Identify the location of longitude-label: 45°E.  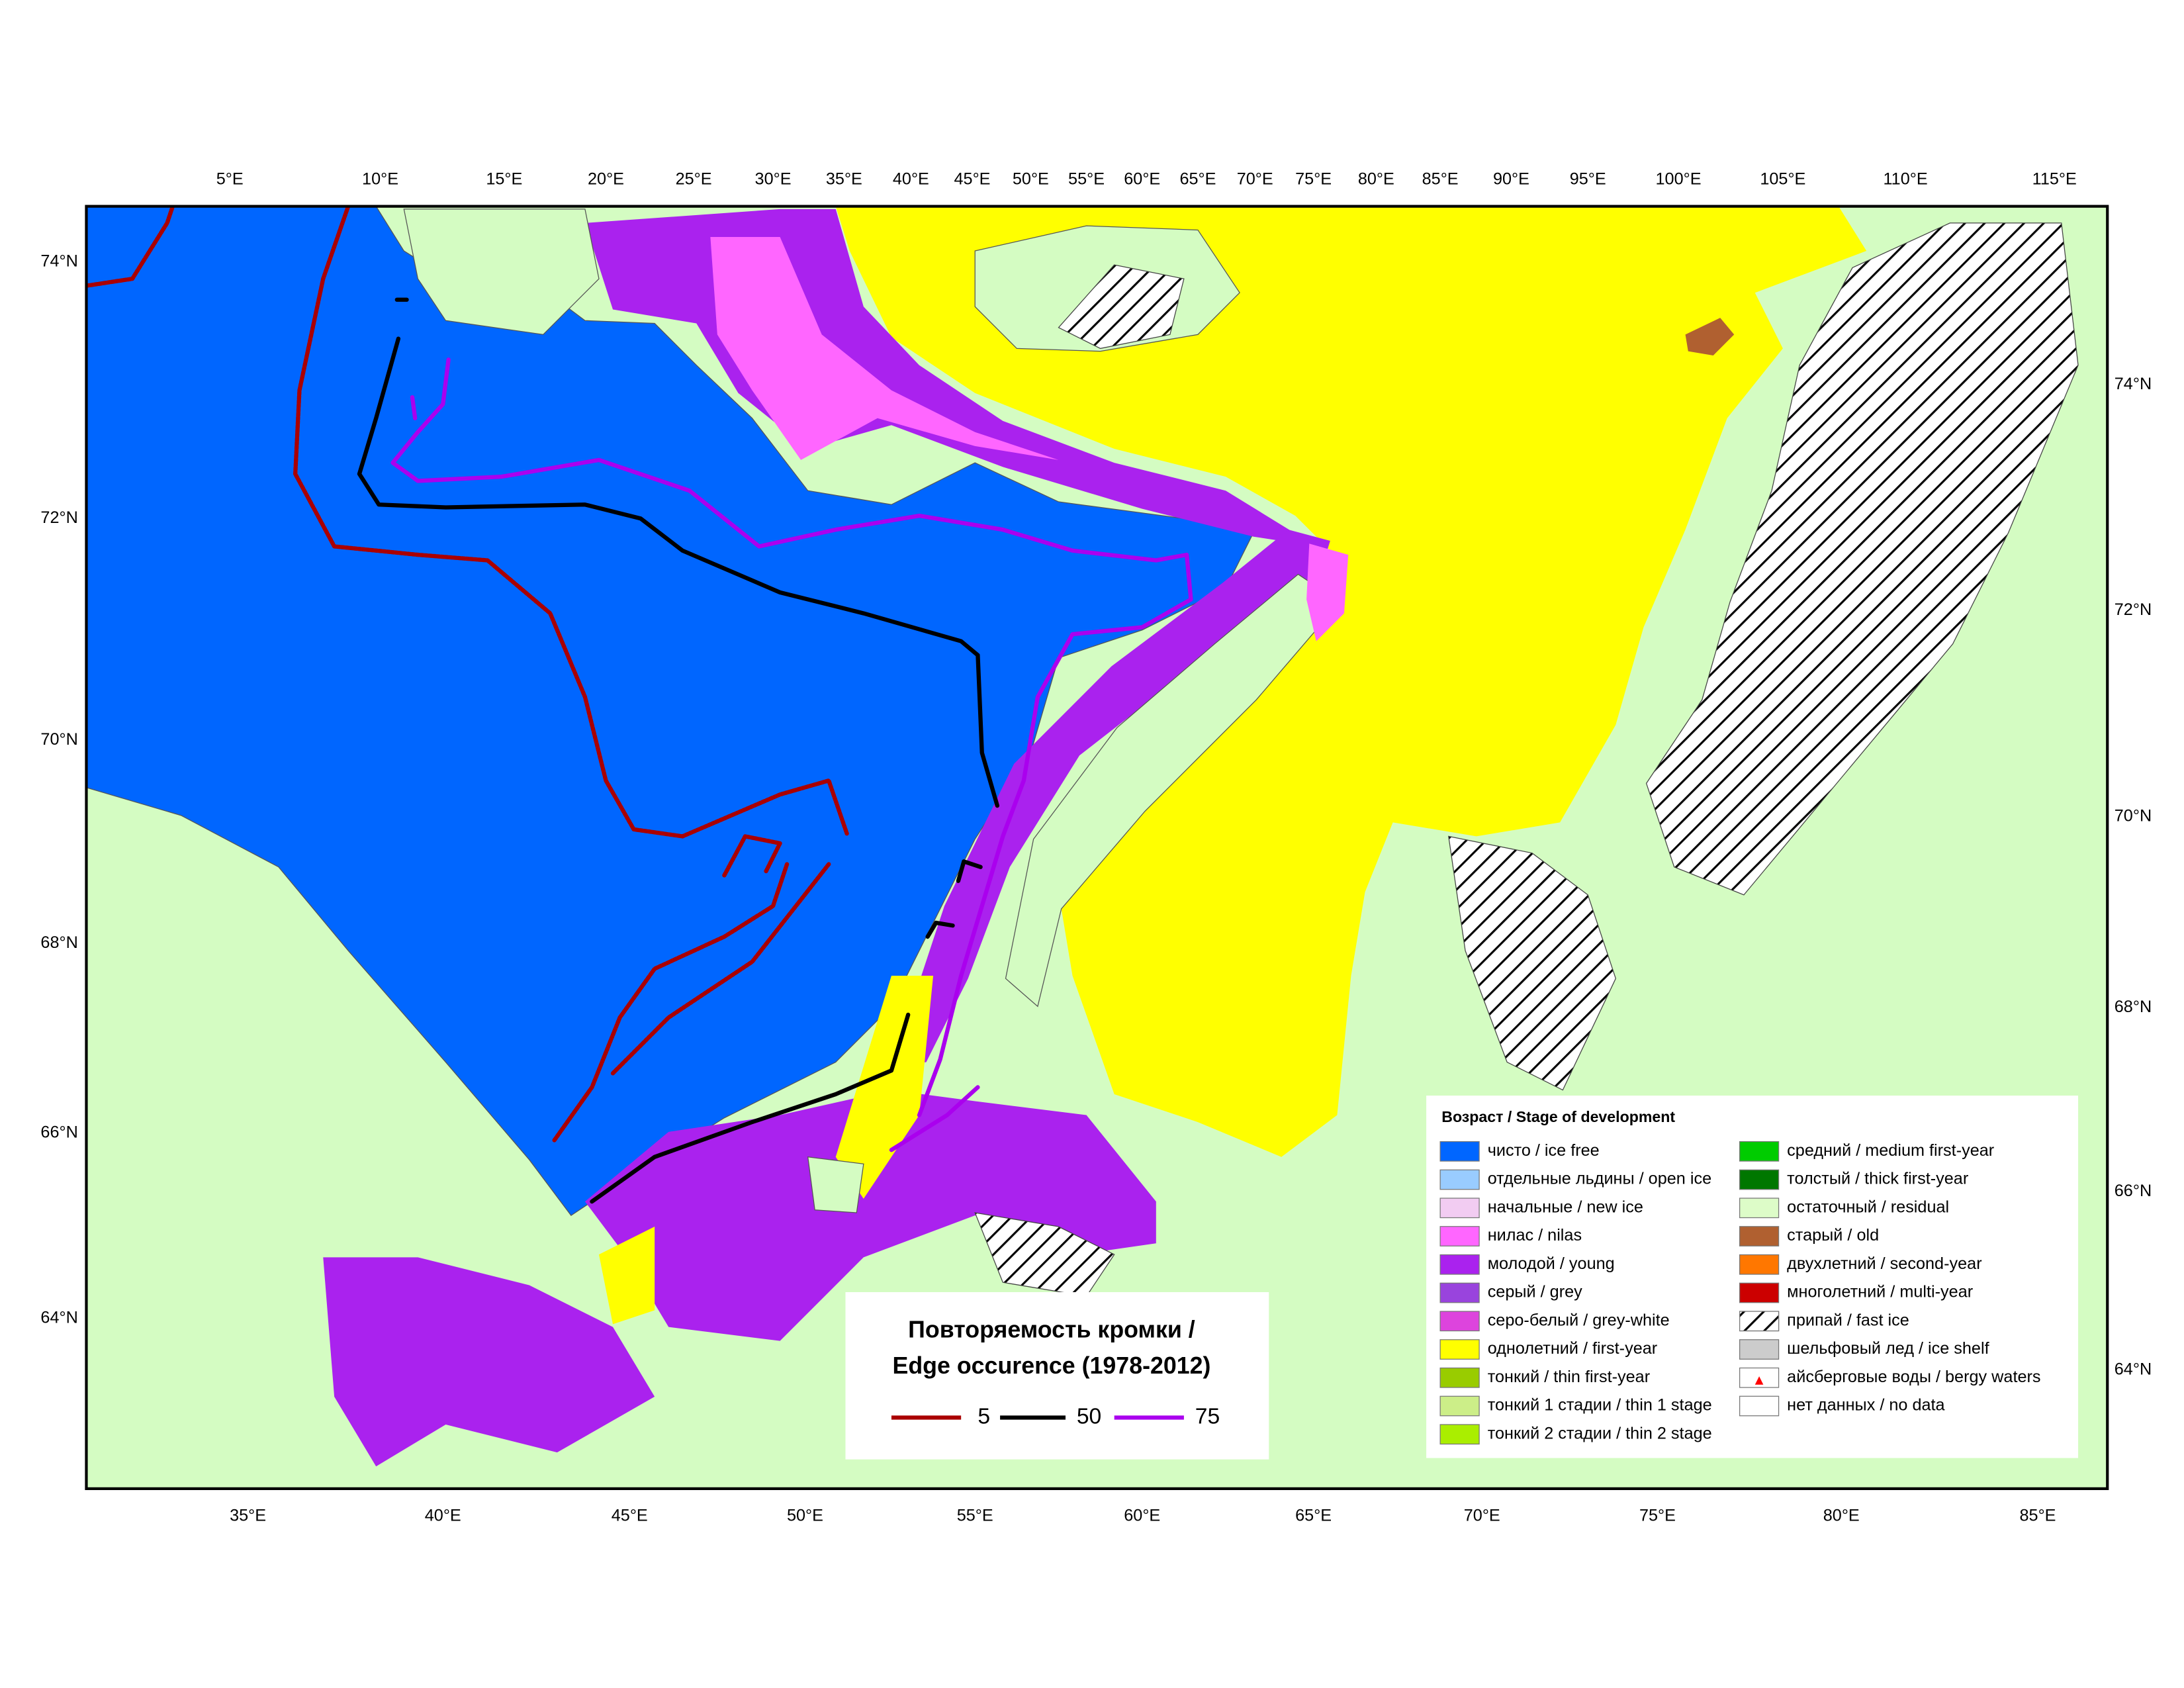
(972, 178).